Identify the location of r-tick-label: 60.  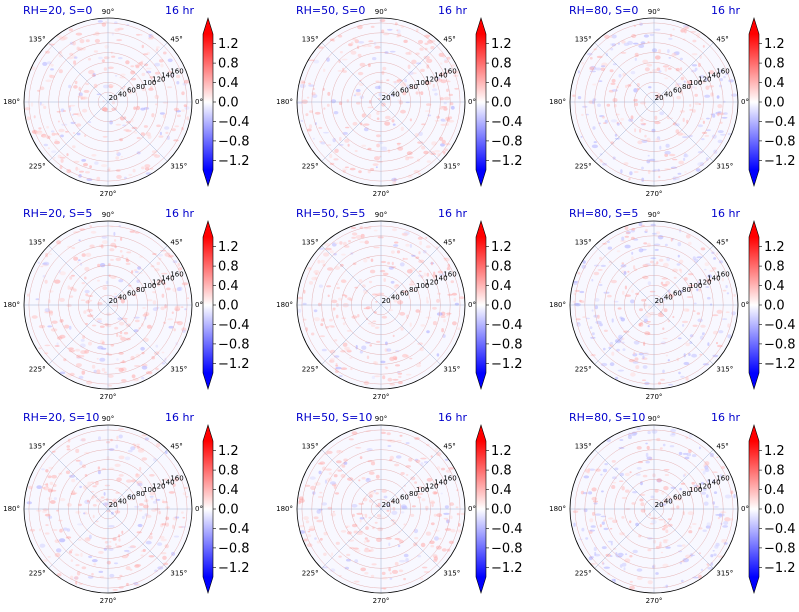
(131, 498).